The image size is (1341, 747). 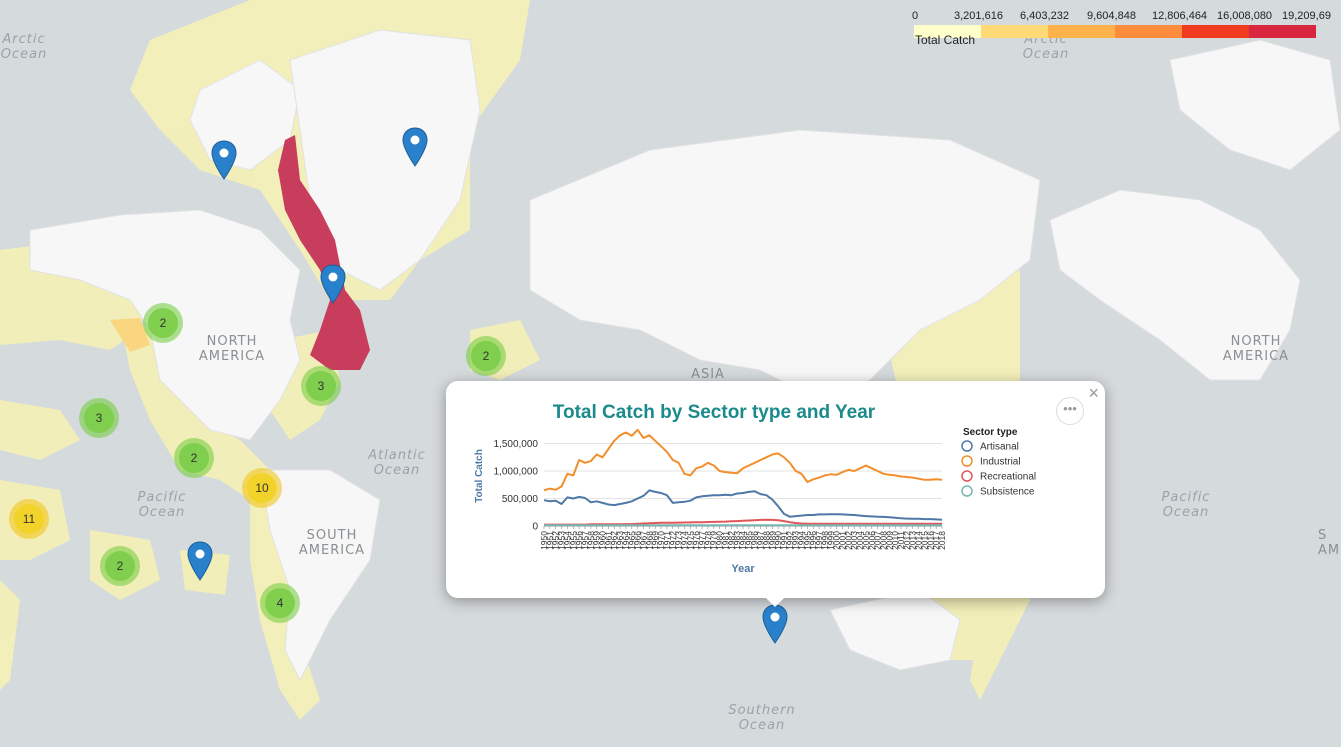 What do you see at coordinates (1093, 393) in the screenshot?
I see `close-icon: ×` at bounding box center [1093, 393].